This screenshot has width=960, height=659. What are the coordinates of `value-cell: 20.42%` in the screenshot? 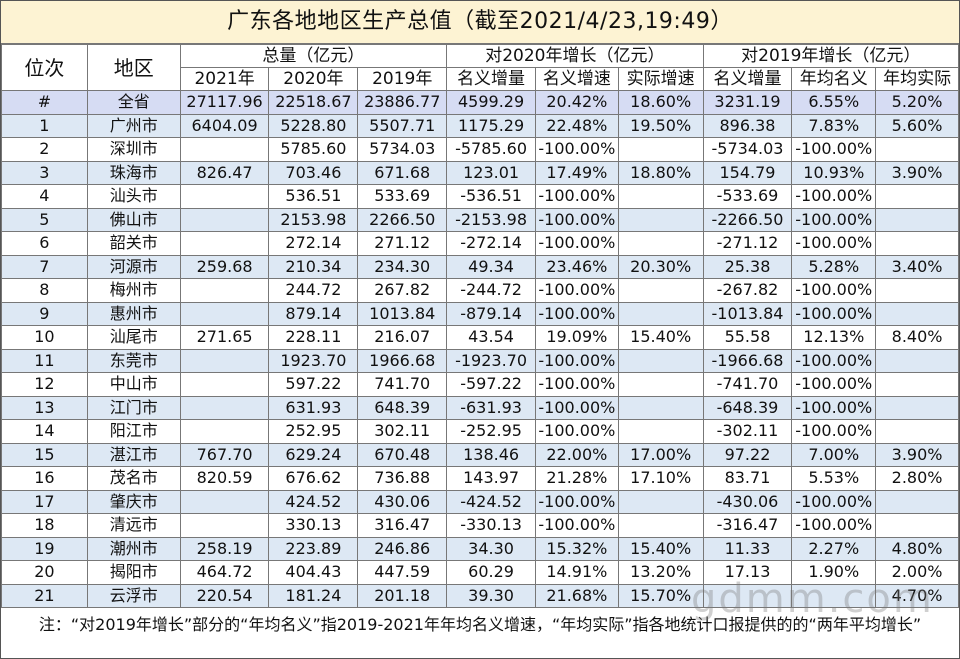 It's located at (576, 102).